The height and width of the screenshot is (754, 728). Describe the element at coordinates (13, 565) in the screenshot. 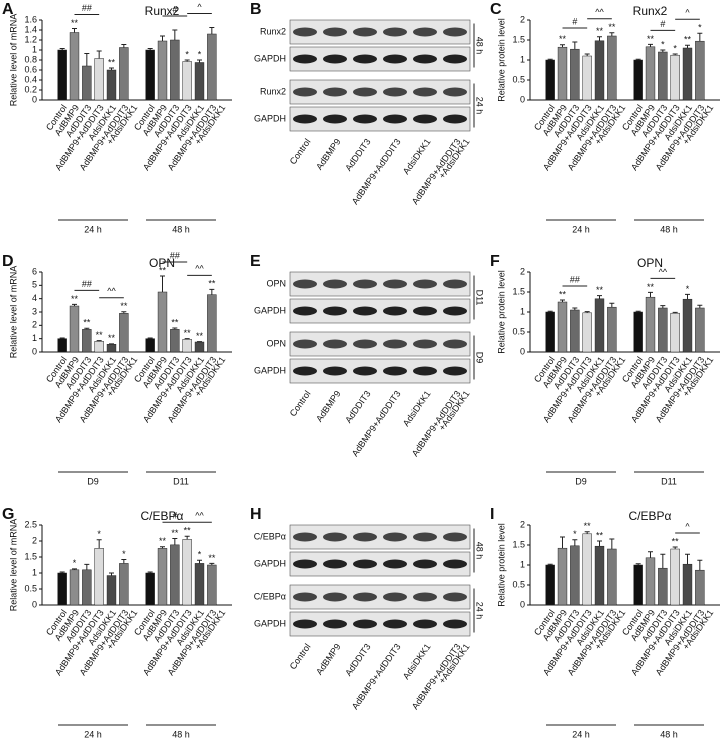

I see `y-axis-label: Relative level of mRNA` at that location.